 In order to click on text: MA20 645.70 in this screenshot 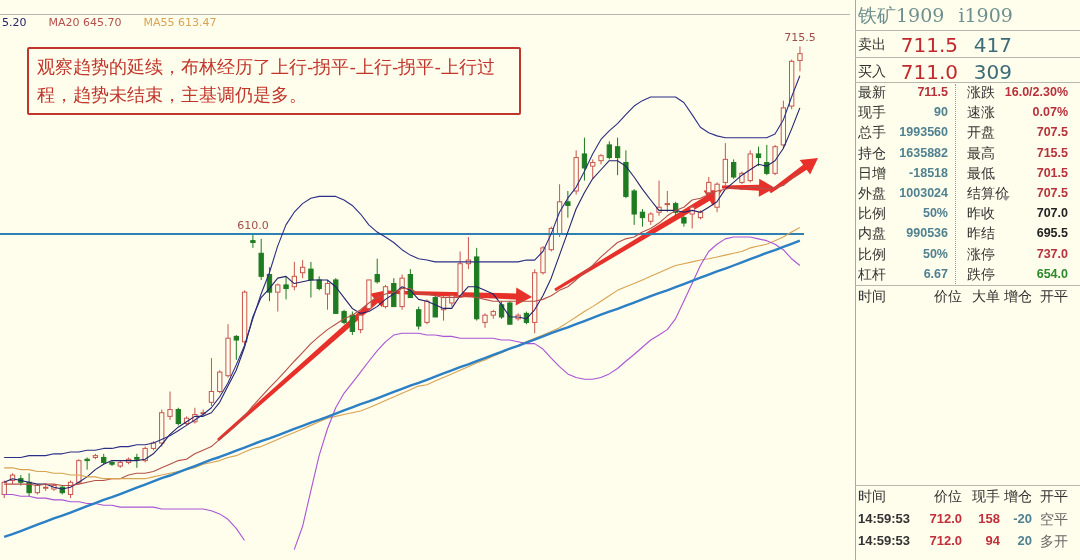, I will do `click(85, 22)`.